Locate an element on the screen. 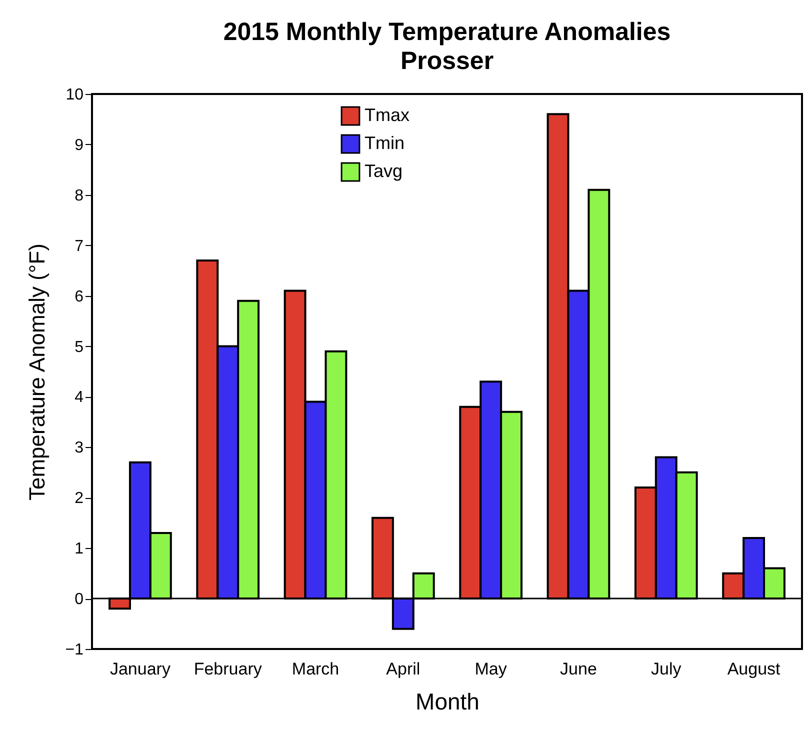 The width and height of the screenshot is (812, 750). y-tick-label: 0 is located at coordinates (79, 599).